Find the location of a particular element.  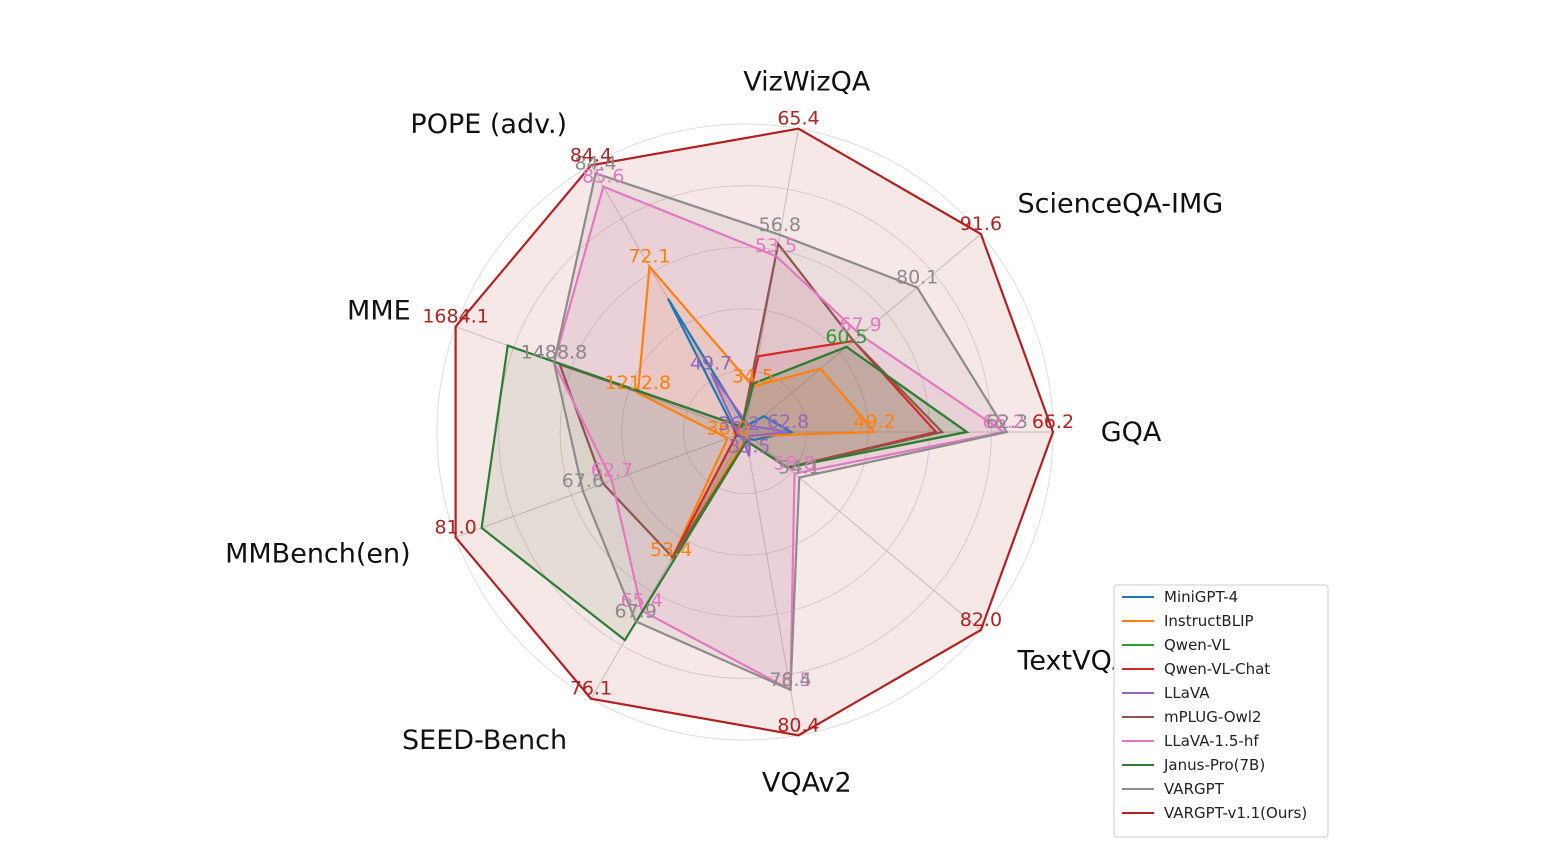

legend-entry-4: Qwen-VL-Chat is located at coordinates (1217, 669).